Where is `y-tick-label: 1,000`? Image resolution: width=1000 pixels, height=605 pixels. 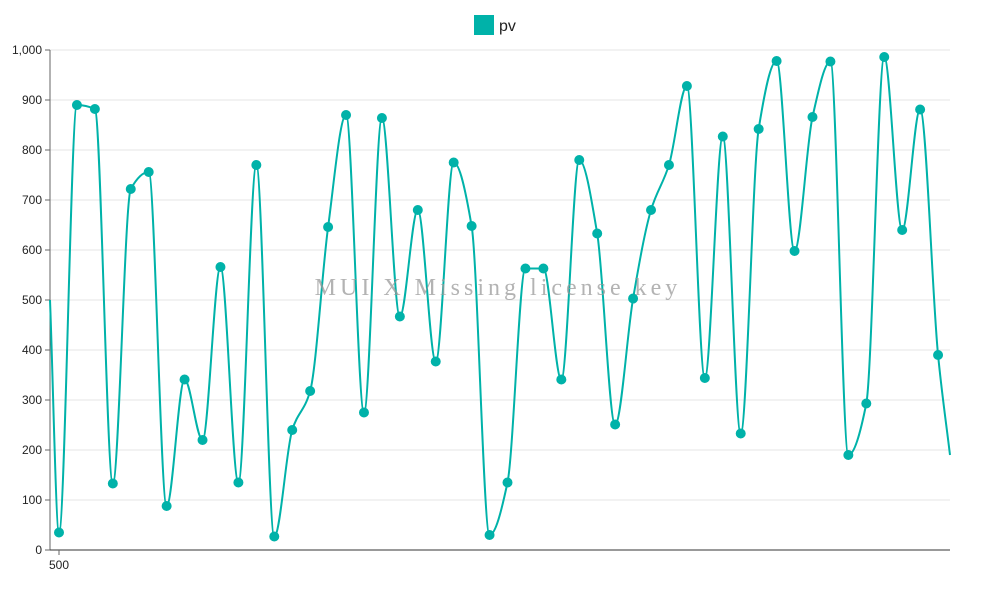
y-tick-label: 1,000 is located at coordinates (27, 50).